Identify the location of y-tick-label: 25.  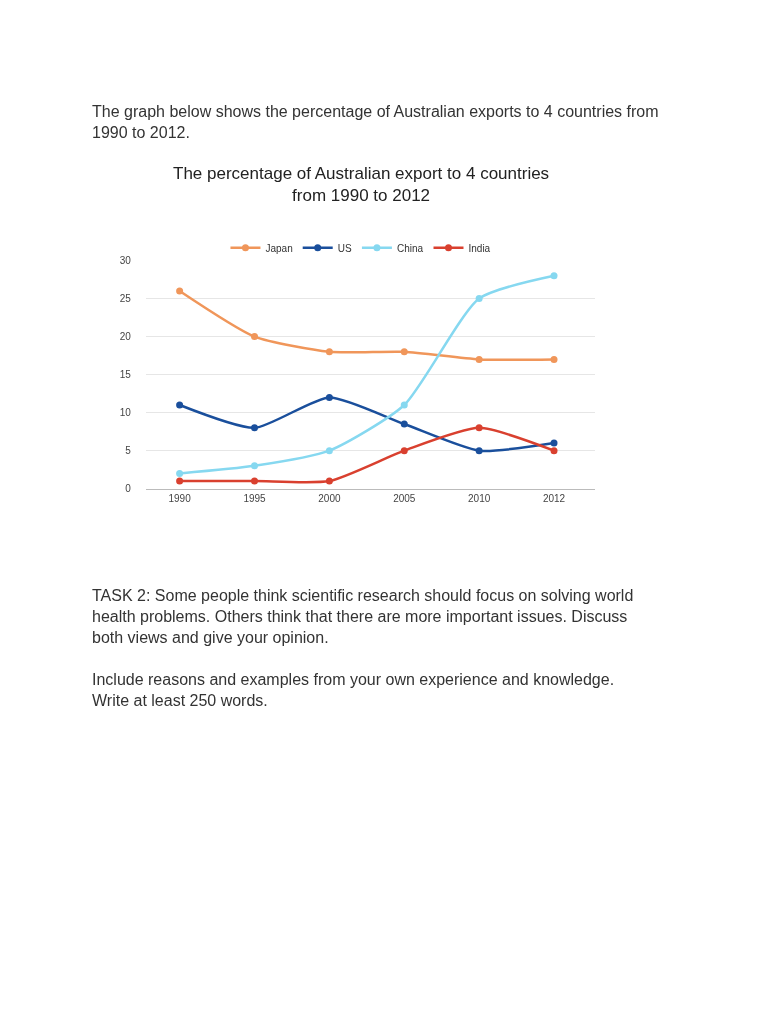
(125, 299).